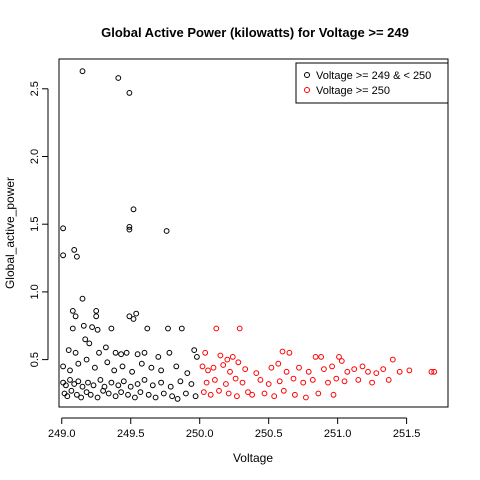 Image resolution: width=480 pixels, height=480 pixels. What do you see at coordinates (62, 434) in the screenshot?
I see `x-tick-label: 249.0` at bounding box center [62, 434].